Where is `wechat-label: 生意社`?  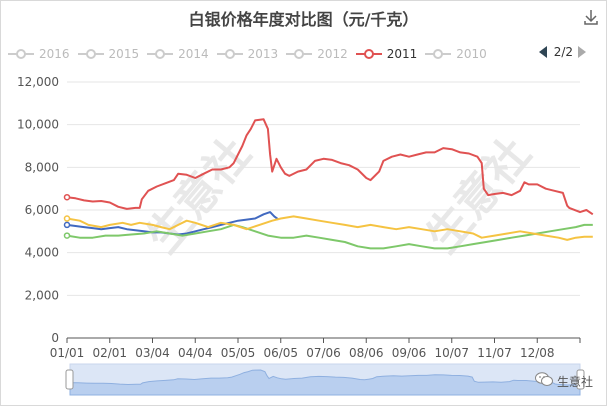 wechat-label: 生意社 is located at coordinates (574, 381).